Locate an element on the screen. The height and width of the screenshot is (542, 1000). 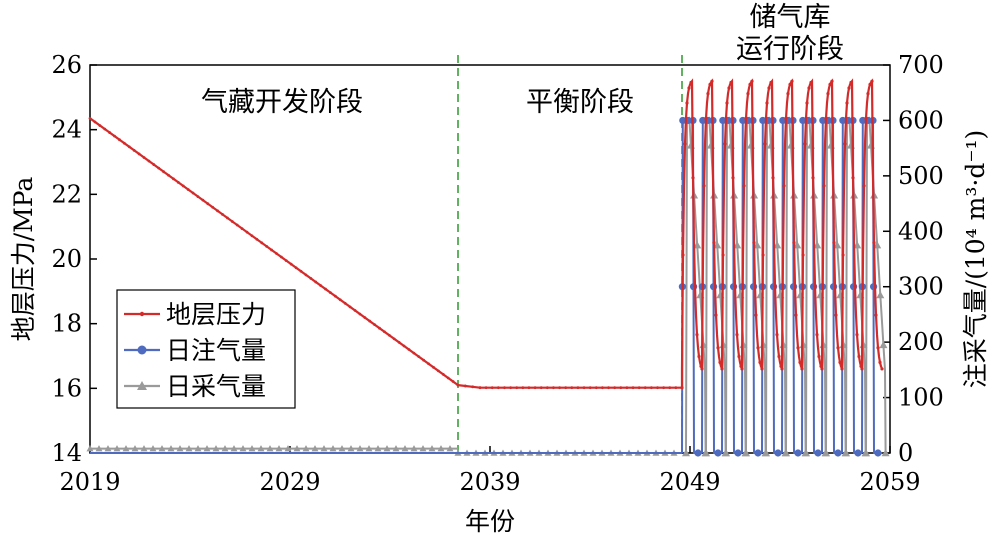
y-left-tick-label: 24 is located at coordinates (66, 130).